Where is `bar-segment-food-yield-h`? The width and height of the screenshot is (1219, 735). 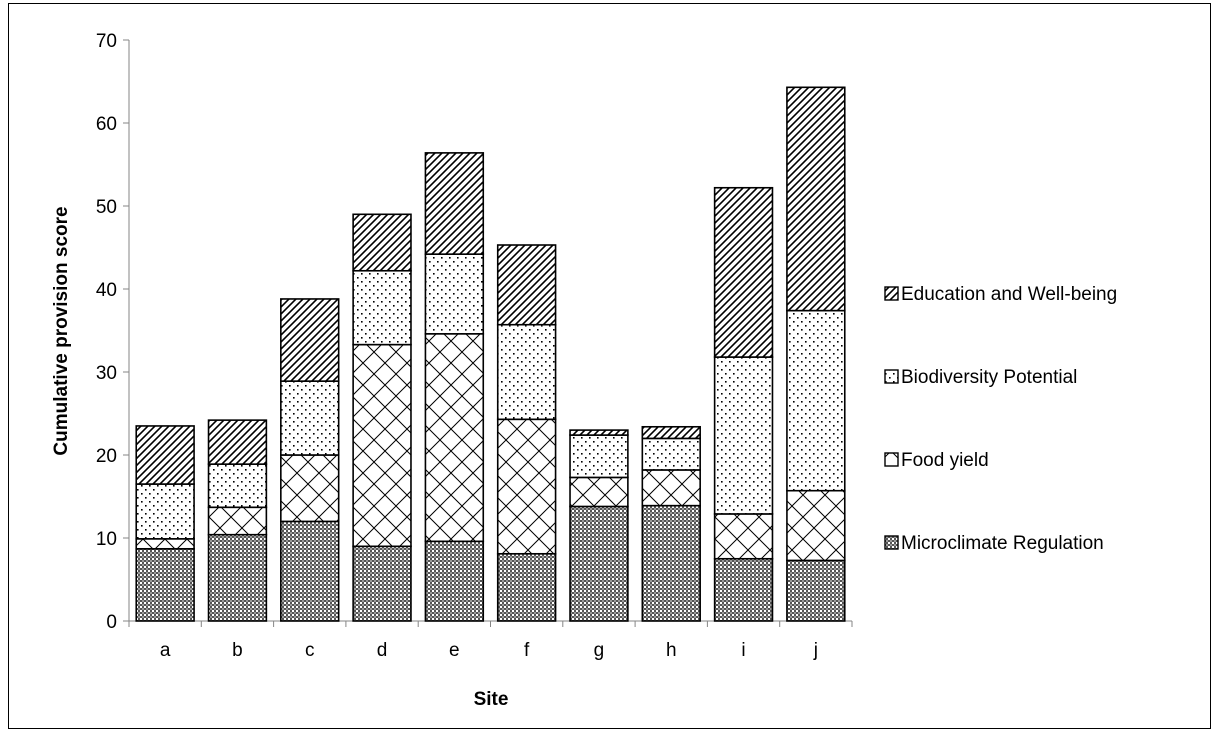 bar-segment-food-yield-h is located at coordinates (671, 488).